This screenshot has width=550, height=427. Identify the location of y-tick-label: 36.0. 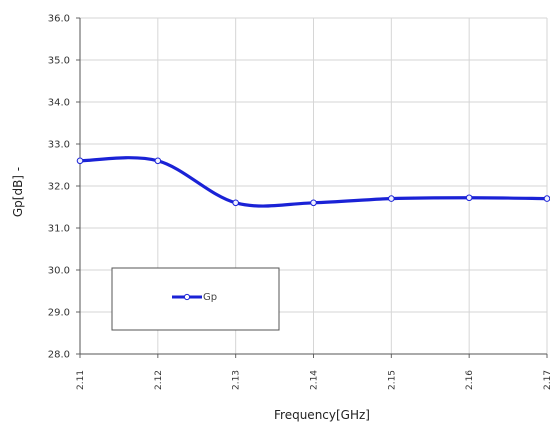
(59, 19).